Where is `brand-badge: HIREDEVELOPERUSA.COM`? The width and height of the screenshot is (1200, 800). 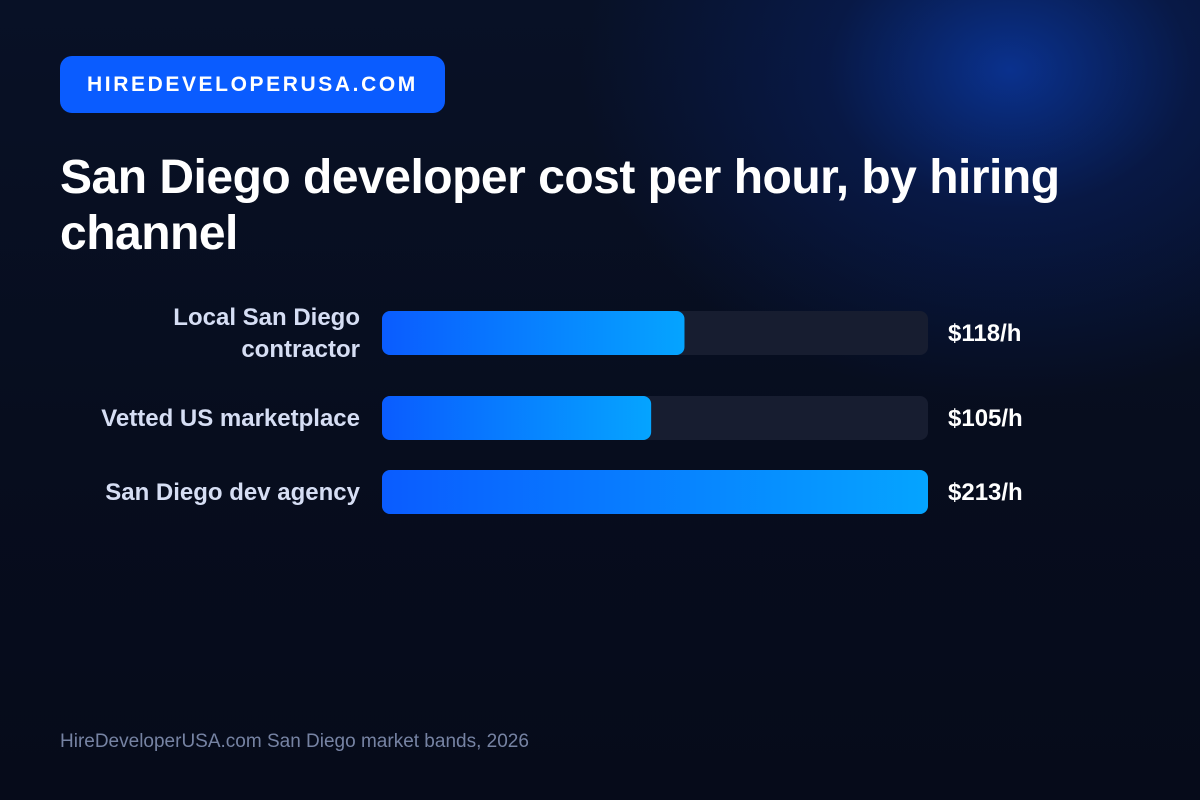
brand-badge: HIREDEVELOPERUSA.COM is located at coordinates (252, 84).